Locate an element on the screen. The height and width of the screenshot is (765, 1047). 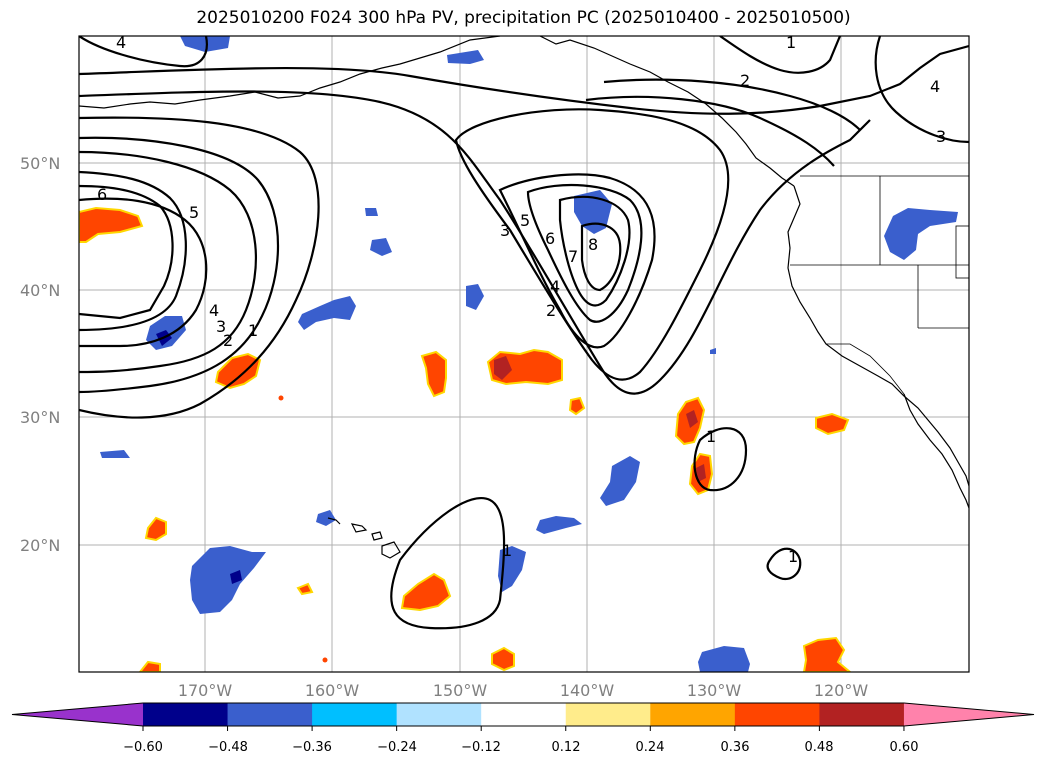
colorbar-tick-label: 0.60 is located at coordinates (904, 747).